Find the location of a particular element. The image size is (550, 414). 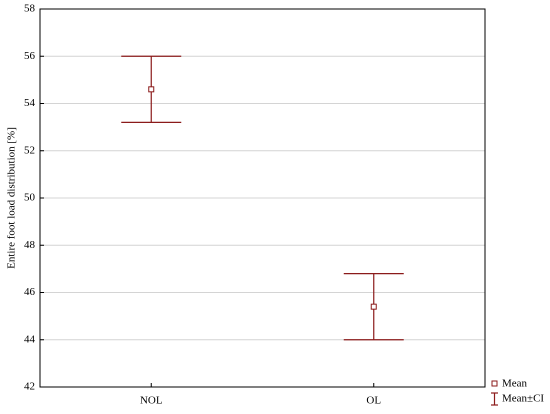

y-tick-label: 48 is located at coordinates (30, 245).